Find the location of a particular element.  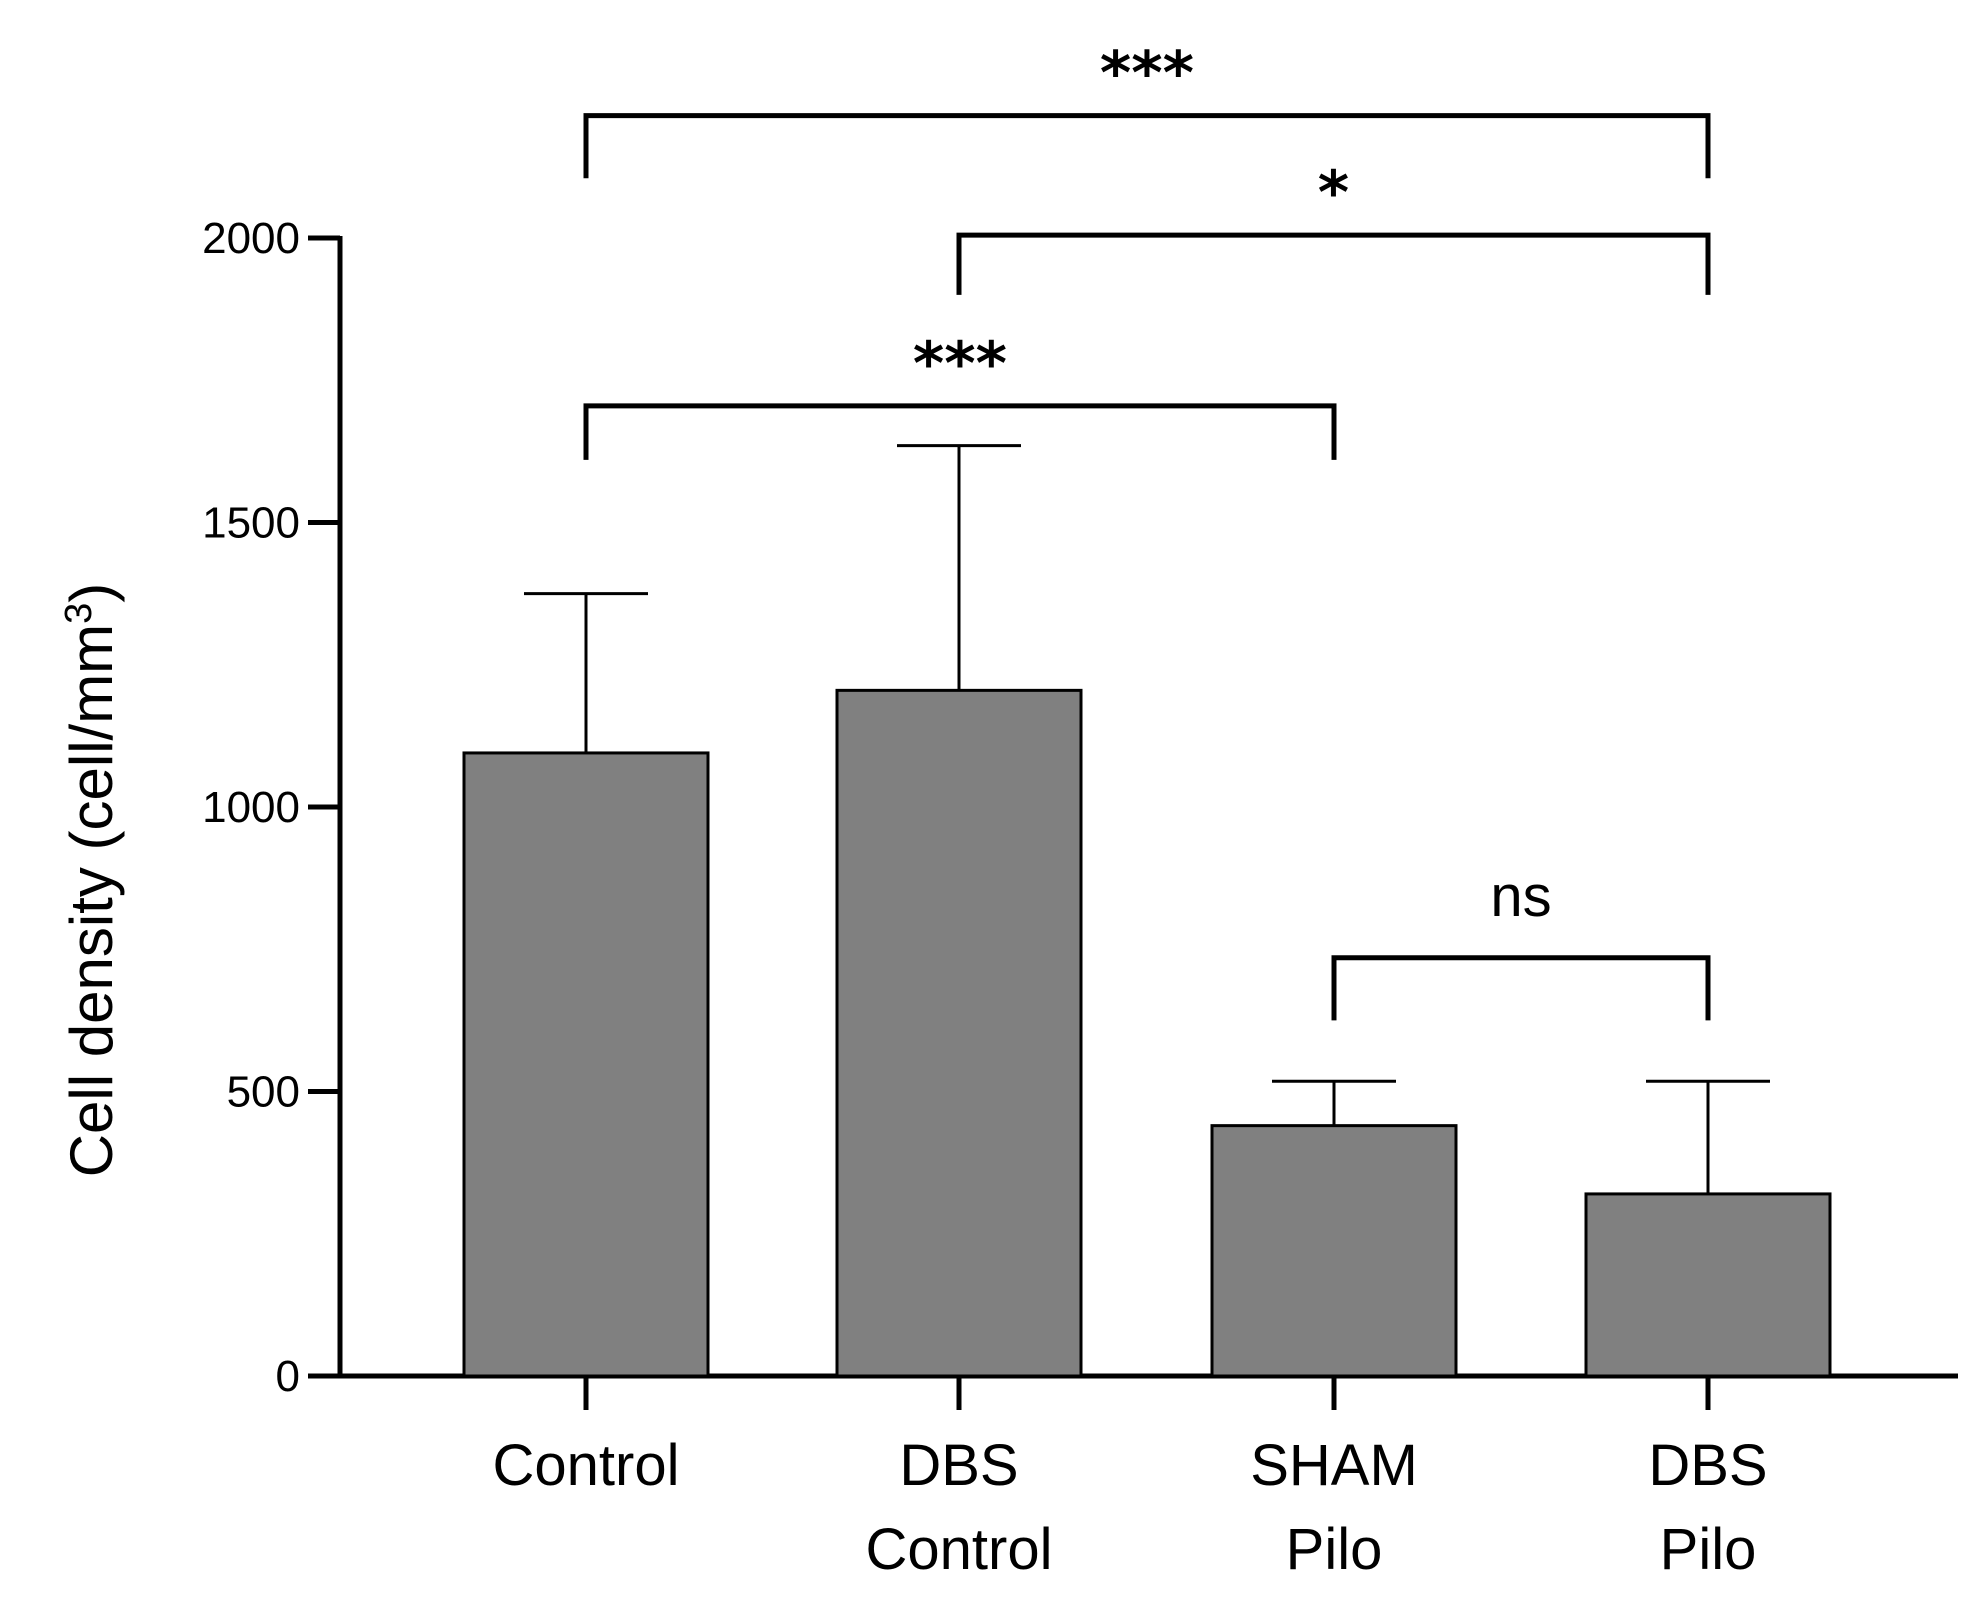

category-label-1-line-1: Control is located at coordinates (959, 1549).